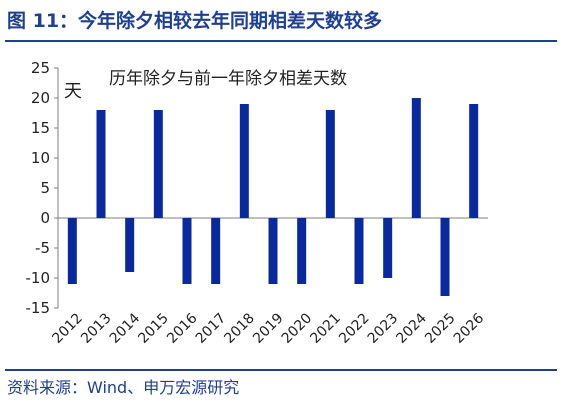 Image resolution: width=562 pixels, height=408 pixels. What do you see at coordinates (158, 164) in the screenshot?
I see `bar-2015` at bounding box center [158, 164].